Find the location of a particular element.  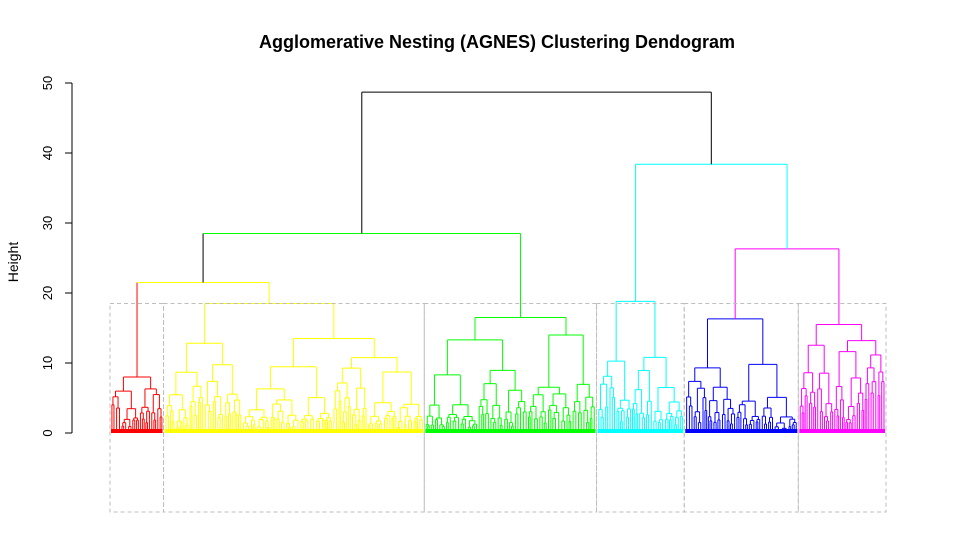

y-tick-label: 10 is located at coordinates (47, 363).